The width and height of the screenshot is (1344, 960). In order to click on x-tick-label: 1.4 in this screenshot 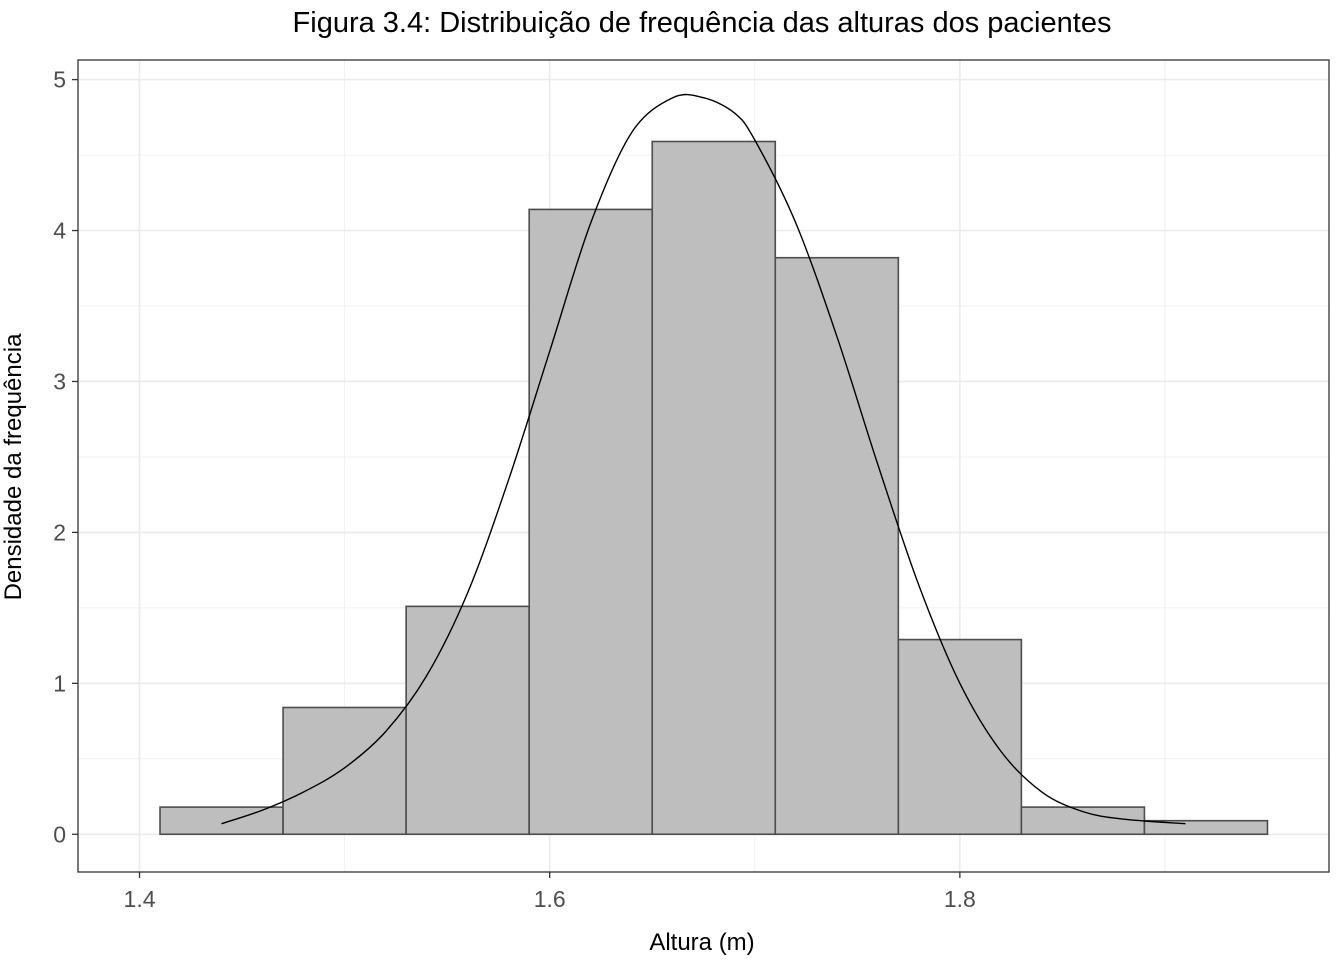, I will do `click(140, 899)`.